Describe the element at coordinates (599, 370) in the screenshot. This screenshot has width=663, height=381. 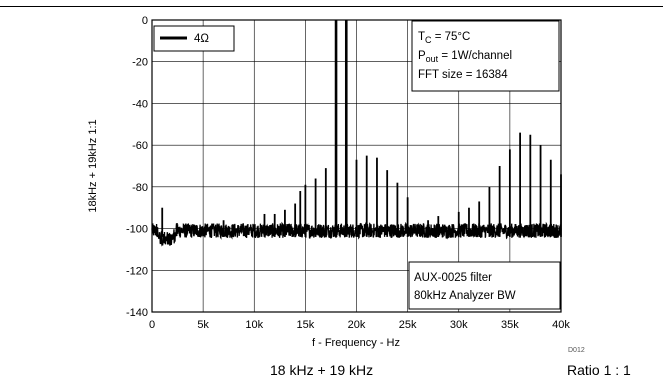
I see `caption-right: Ratio 1 : 1` at that location.